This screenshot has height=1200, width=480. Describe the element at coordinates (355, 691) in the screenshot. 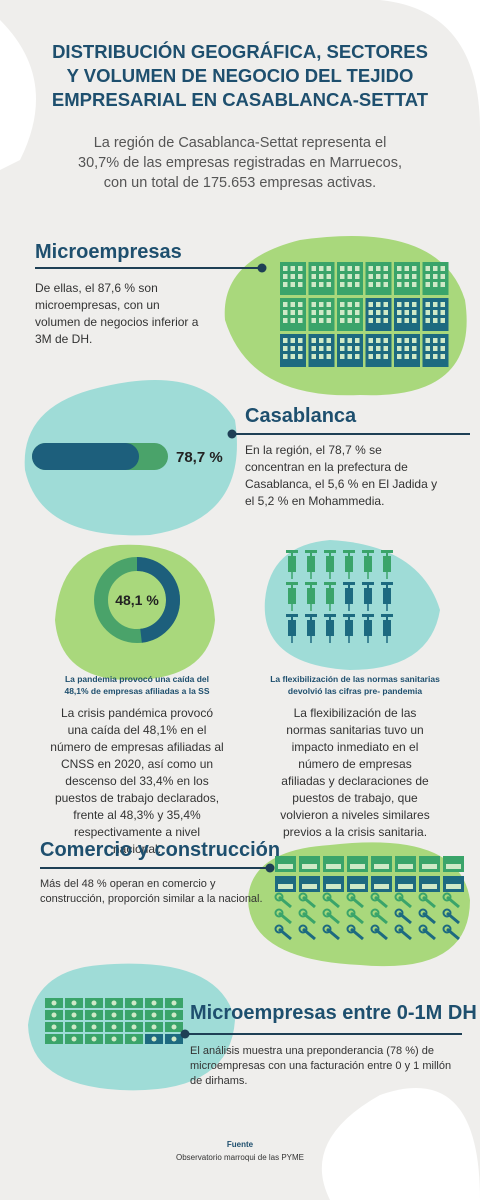

I see `text-line: devolvió las cifras pre- pandemia` at that location.